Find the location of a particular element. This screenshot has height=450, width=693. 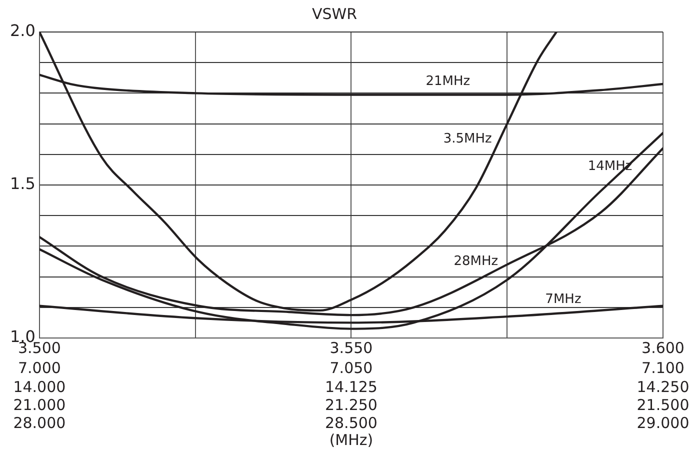

x-tick-label: 3.600 is located at coordinates (663, 347).